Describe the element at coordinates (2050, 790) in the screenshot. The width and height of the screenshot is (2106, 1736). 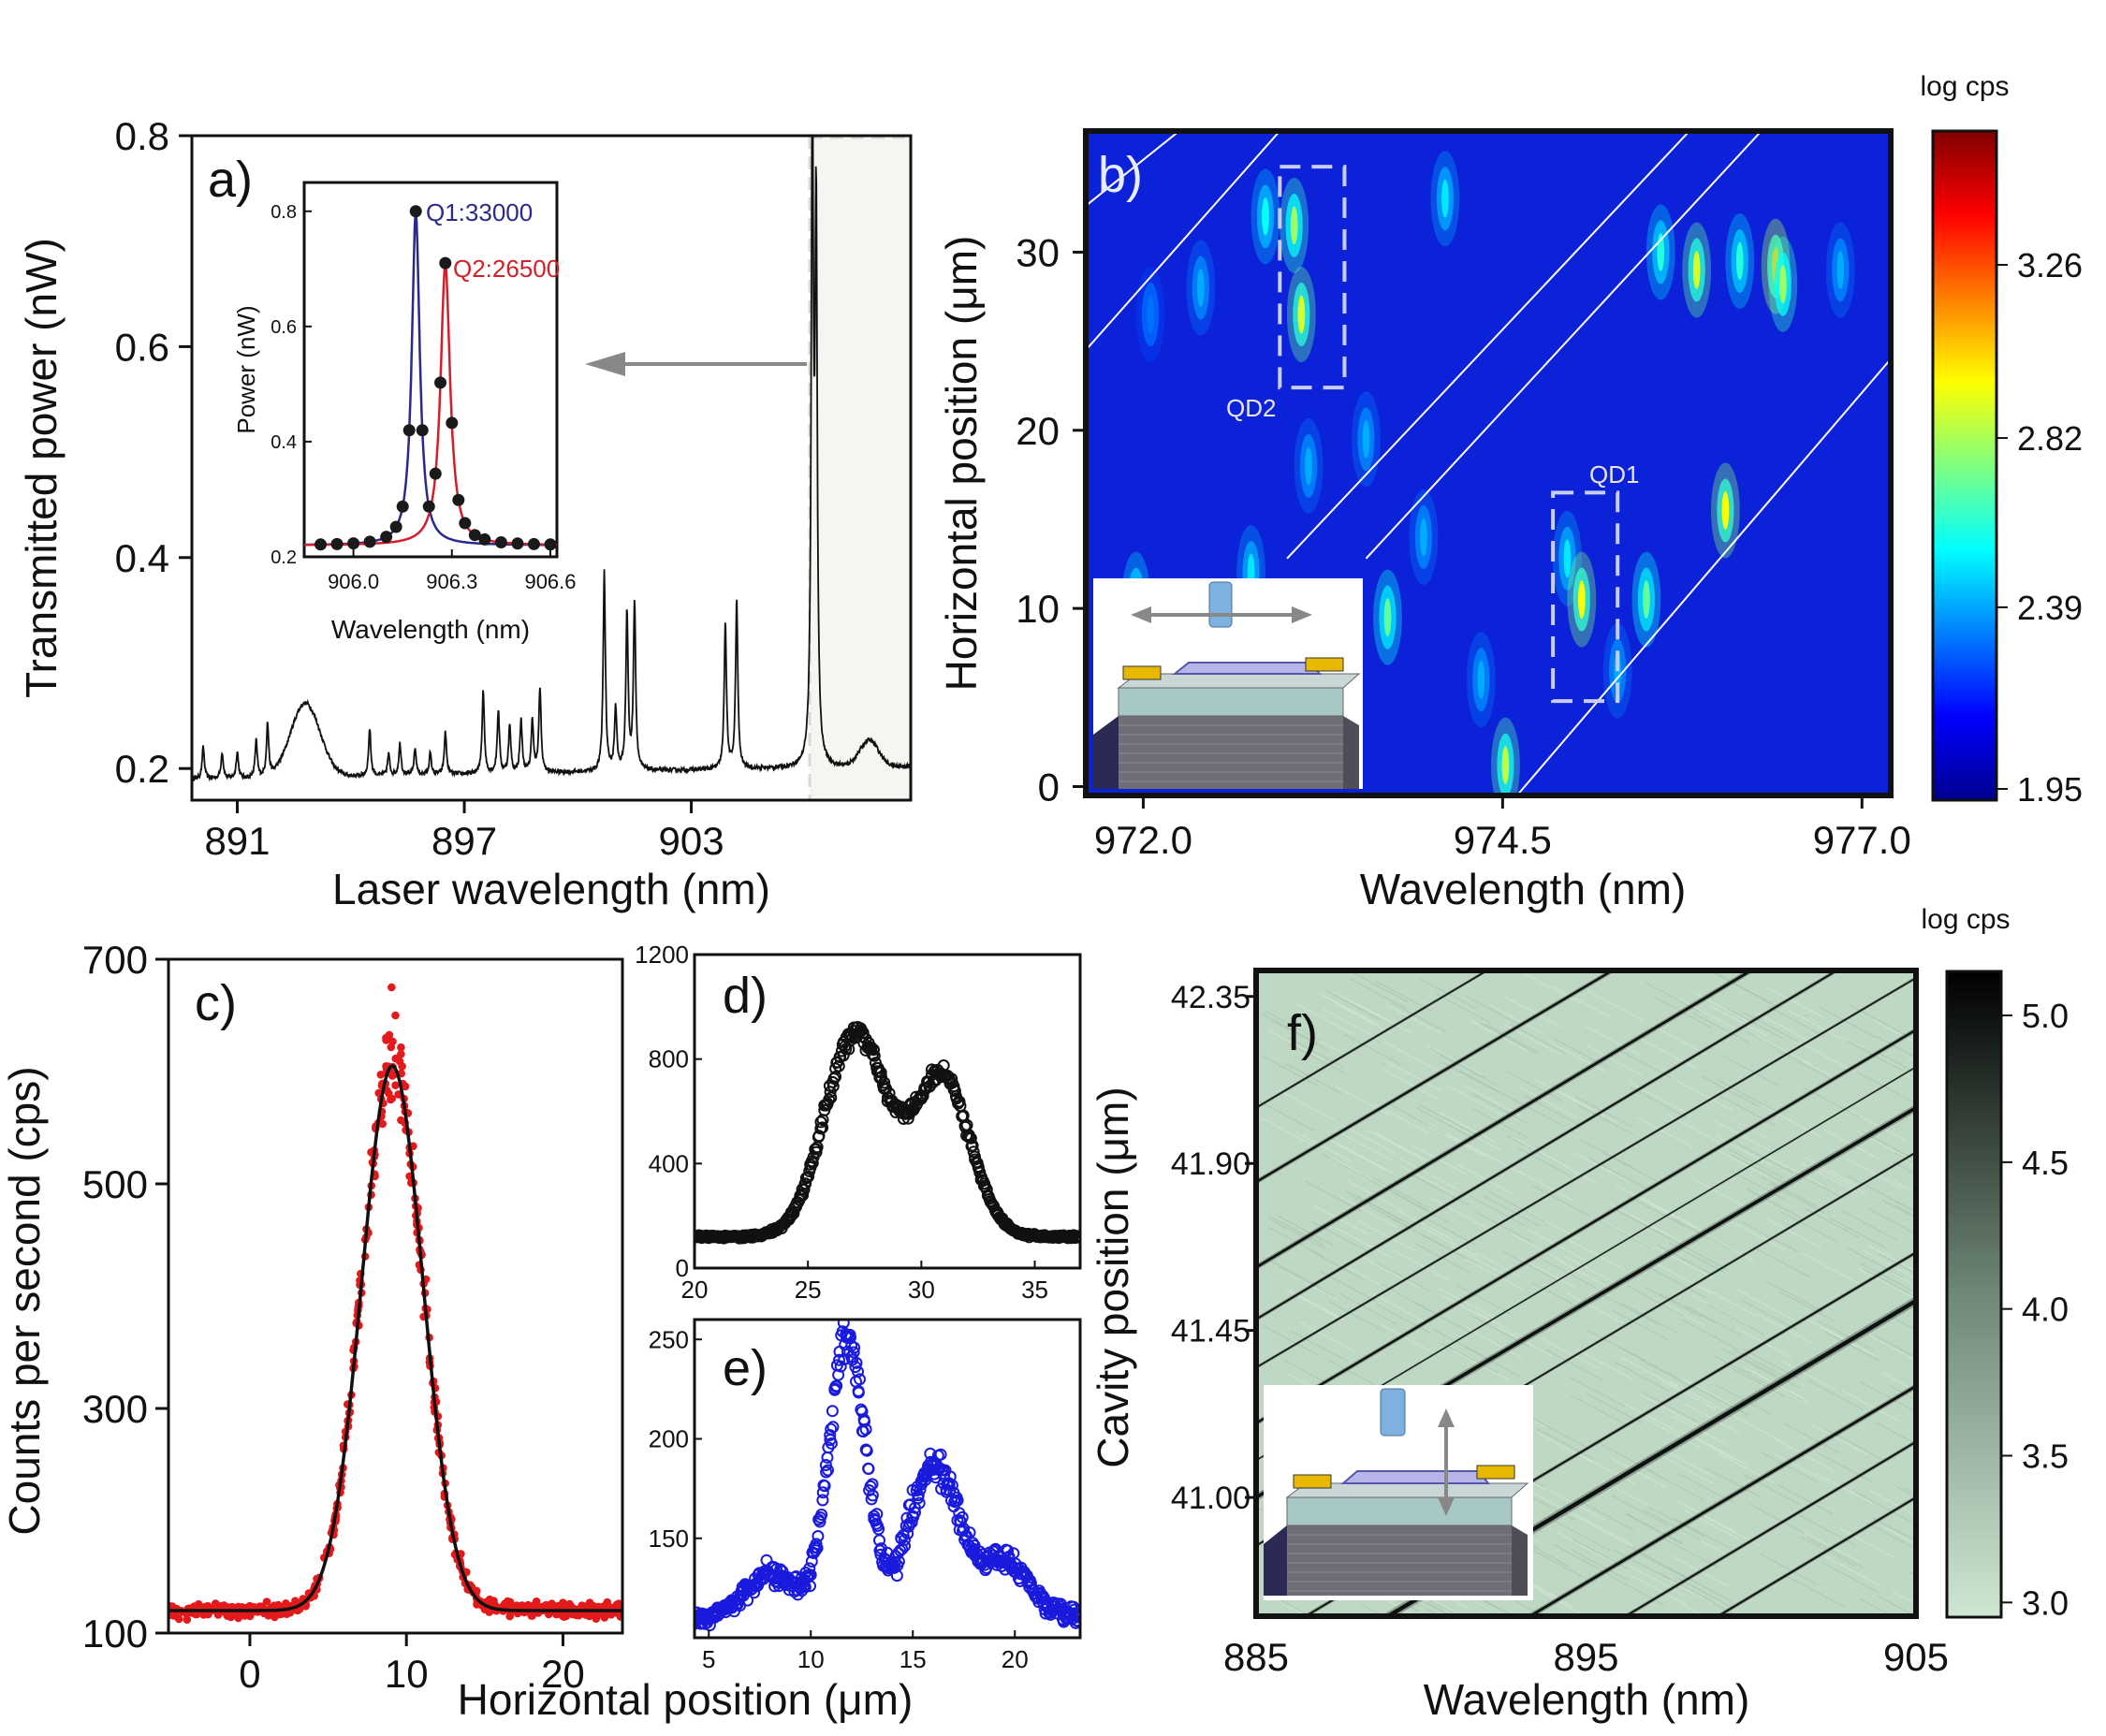
I see `colorbar-tick-b: 1.95` at that location.